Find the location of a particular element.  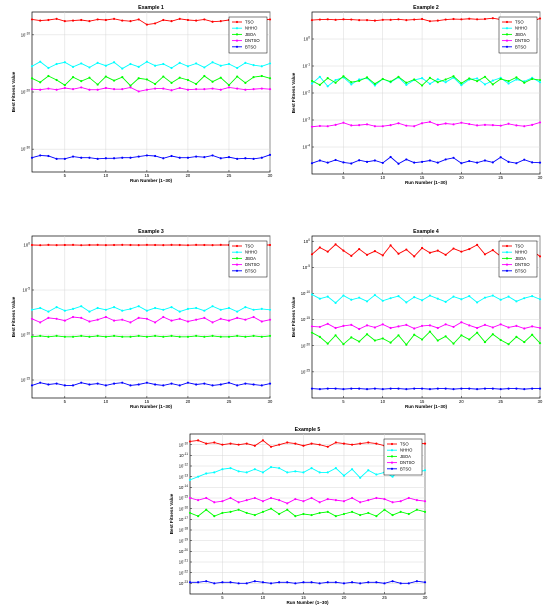

y-tick-exponent: -10 is located at coordinates (27, 334).